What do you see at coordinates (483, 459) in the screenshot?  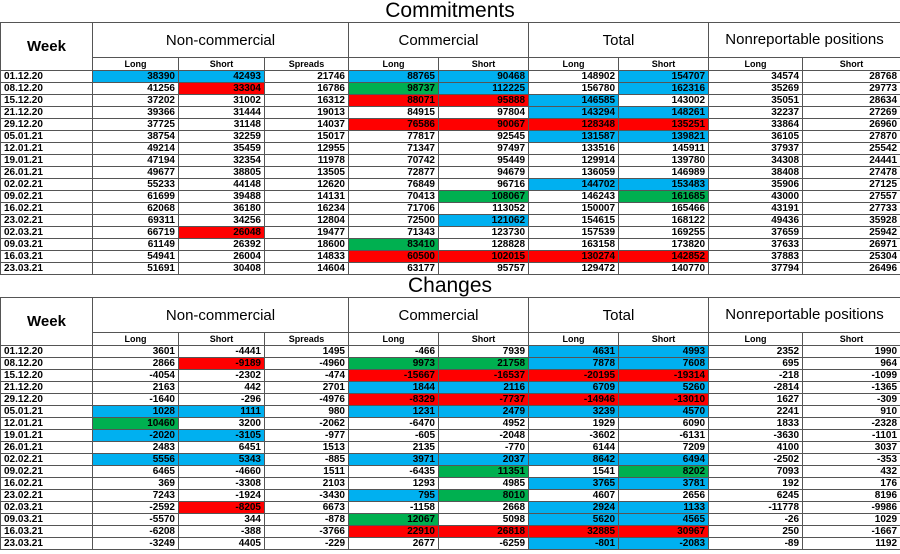 I see `value-cell: 2037` at bounding box center [483, 459].